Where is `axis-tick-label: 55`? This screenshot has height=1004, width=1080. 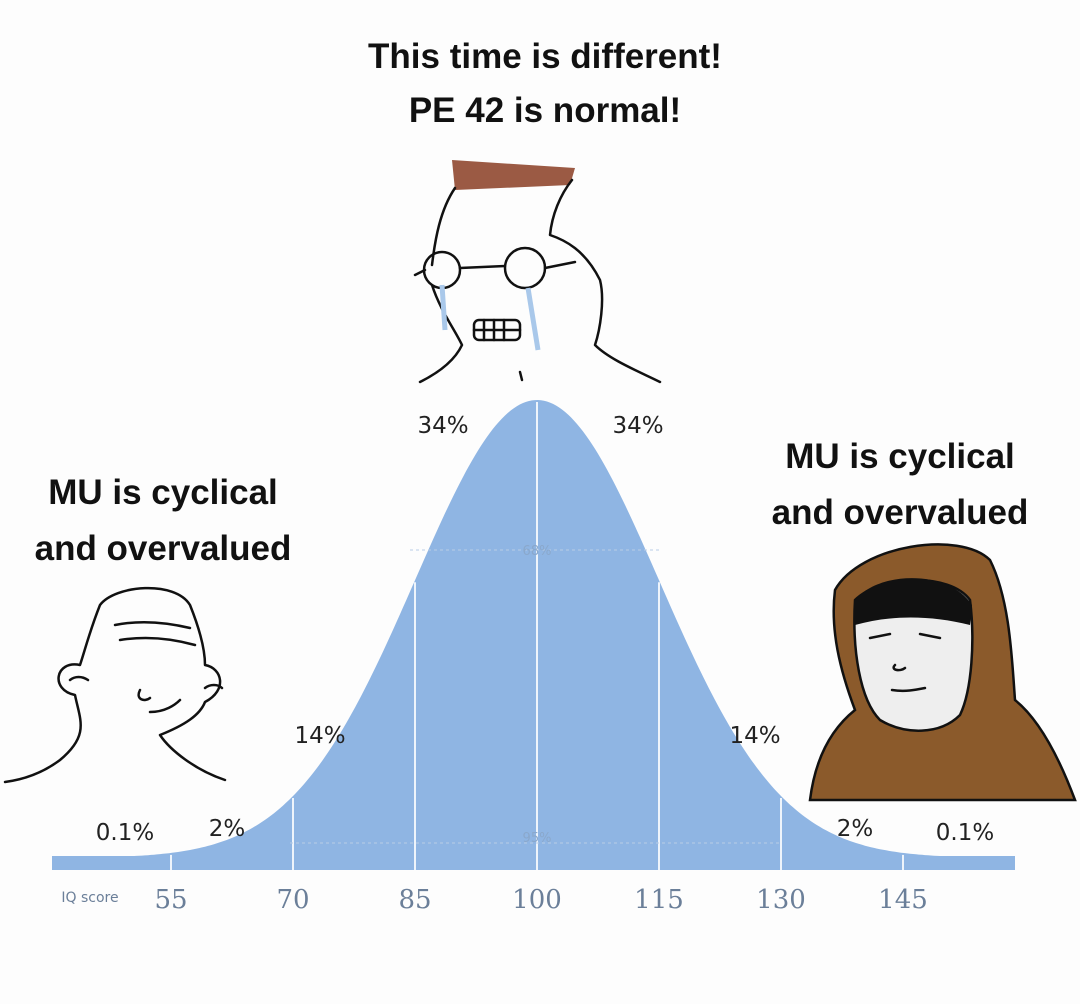
axis-tick-label: 55 is located at coordinates (170, 900).